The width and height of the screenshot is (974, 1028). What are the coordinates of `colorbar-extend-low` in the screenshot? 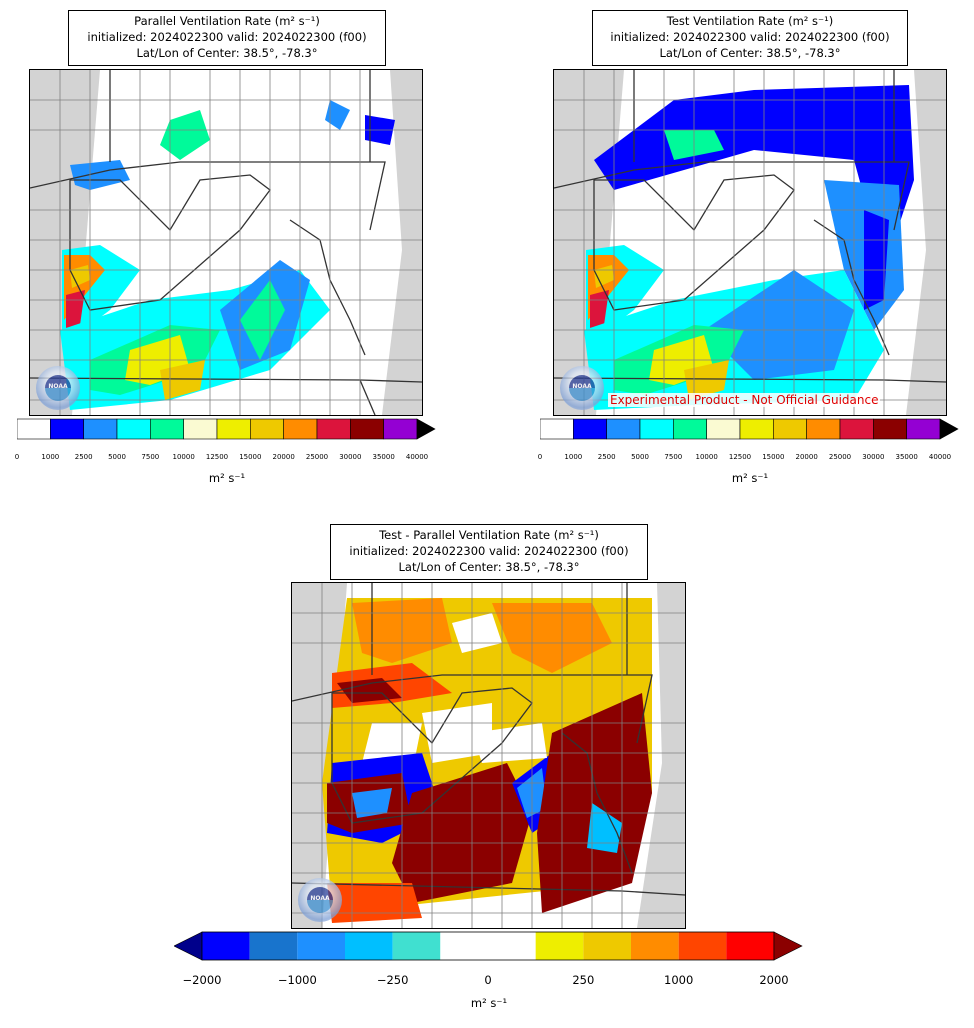 It's located at (188, 946).